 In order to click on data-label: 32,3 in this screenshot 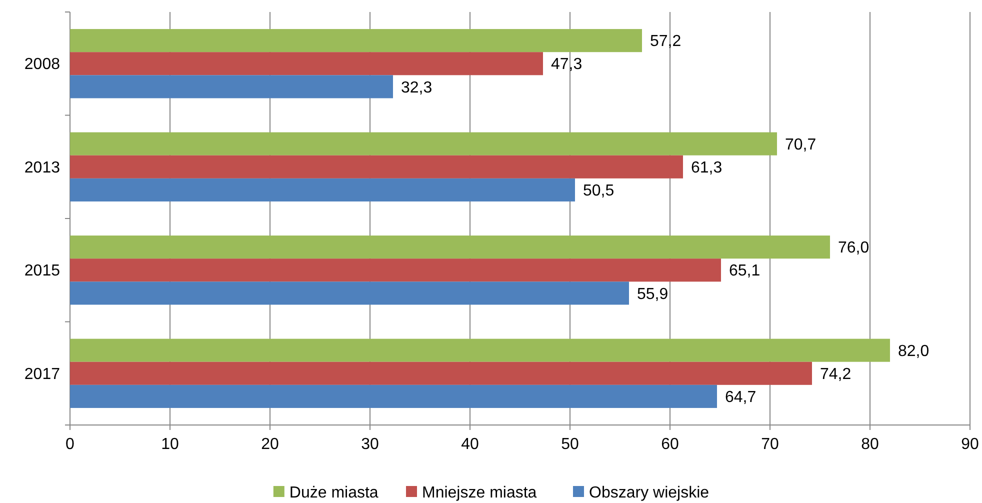, I will do `click(416, 87)`.